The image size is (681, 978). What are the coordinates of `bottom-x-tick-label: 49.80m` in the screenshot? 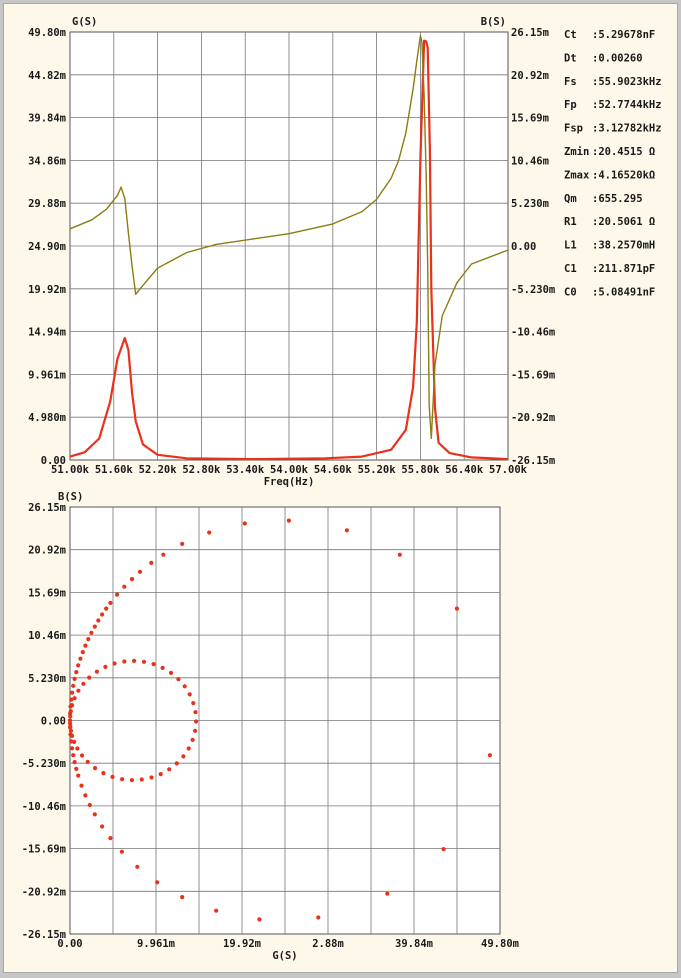 It's located at (500, 944).